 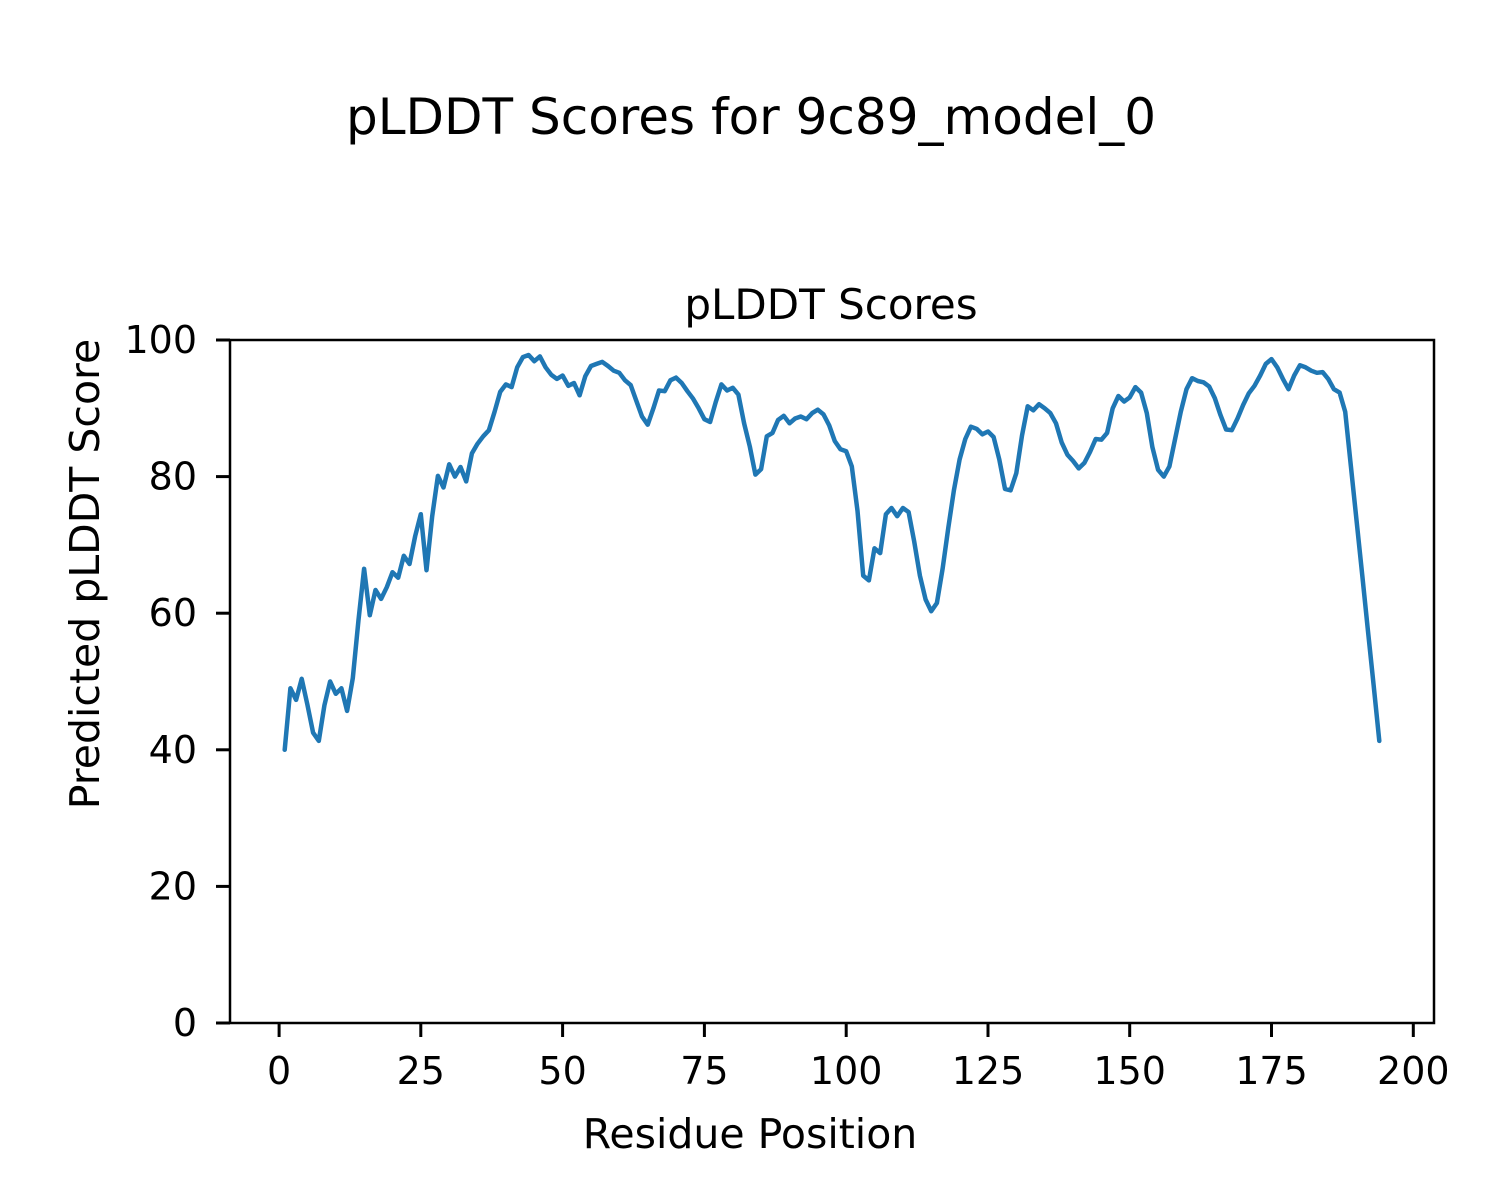 What do you see at coordinates (173, 750) in the screenshot?
I see `y-tick-label: 40` at bounding box center [173, 750].